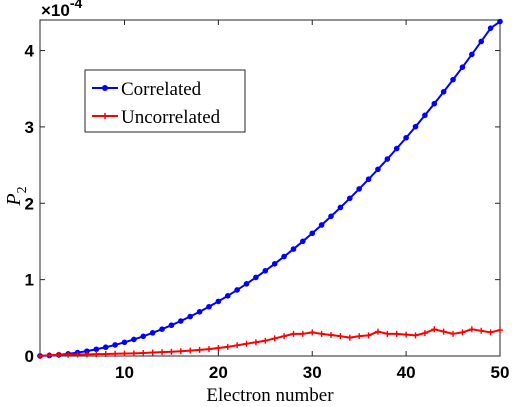  Describe the element at coordinates (312, 372) in the screenshot. I see `x-tick-label: 30` at that location.